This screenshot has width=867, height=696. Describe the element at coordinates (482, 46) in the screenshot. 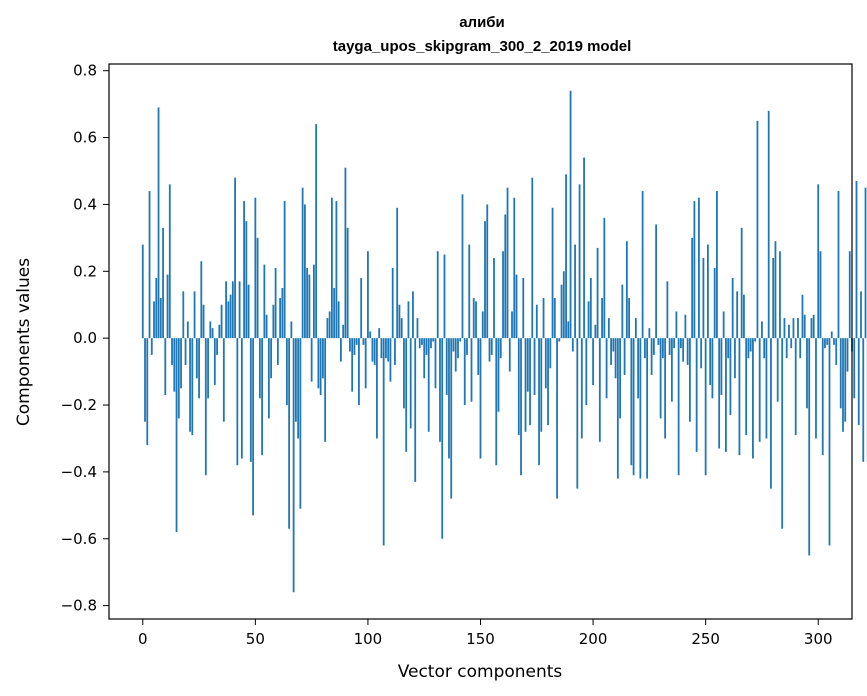

I see `chart-subtitle: tayga_upos_skipgram_300_2_2019 model` at that location.